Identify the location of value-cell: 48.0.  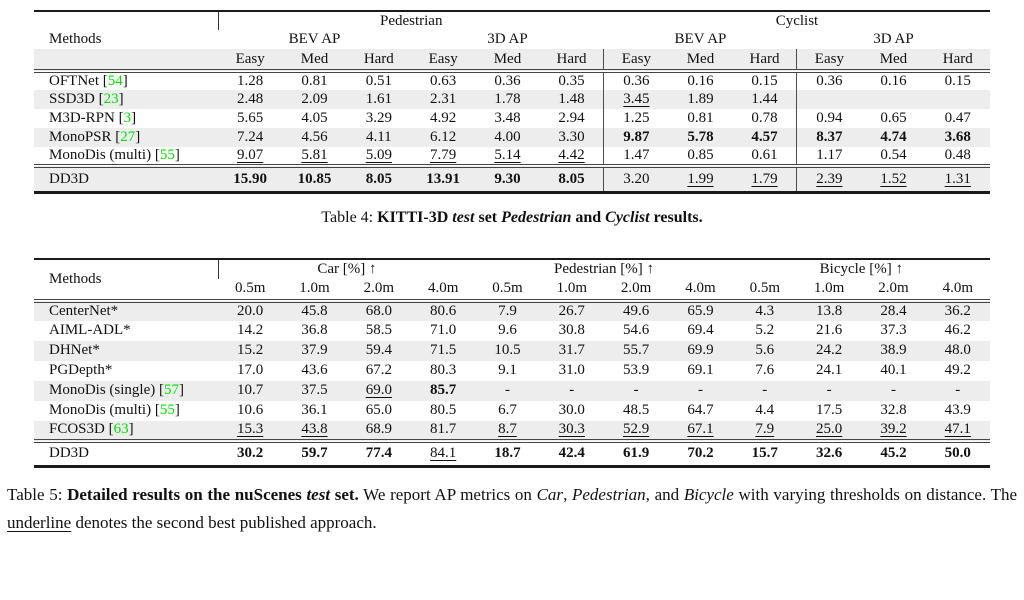
(957, 350).